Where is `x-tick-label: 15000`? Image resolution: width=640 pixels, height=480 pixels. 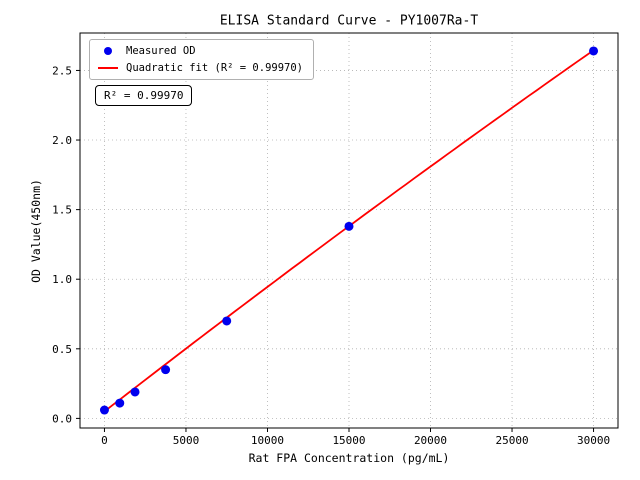
x-tick-label: 15000 is located at coordinates (348, 440).